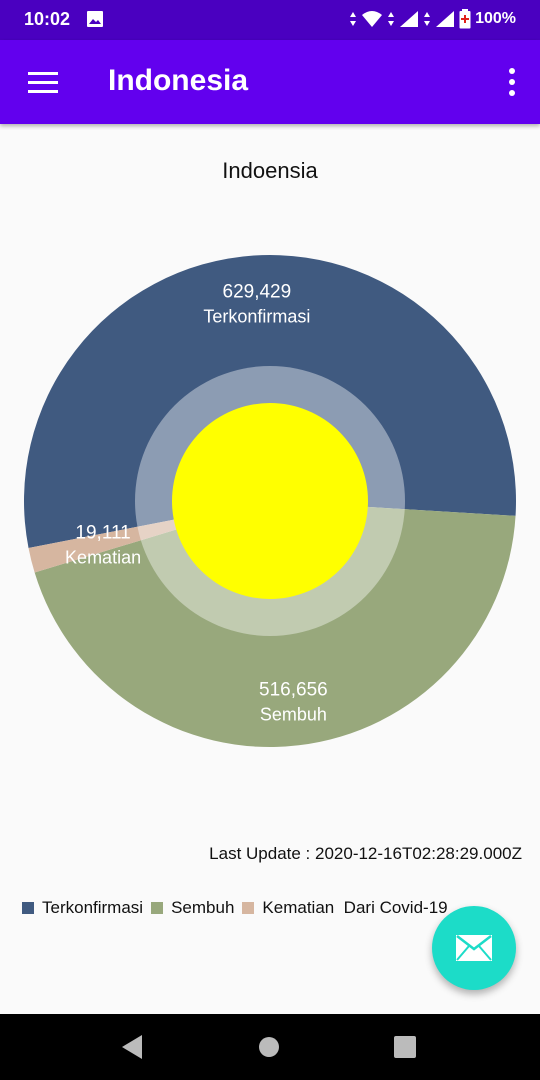 The image size is (540, 1080). Describe the element at coordinates (355, 907) in the screenshot. I see `legend-label-kematian: Kematian Dari Covid-19` at that location.